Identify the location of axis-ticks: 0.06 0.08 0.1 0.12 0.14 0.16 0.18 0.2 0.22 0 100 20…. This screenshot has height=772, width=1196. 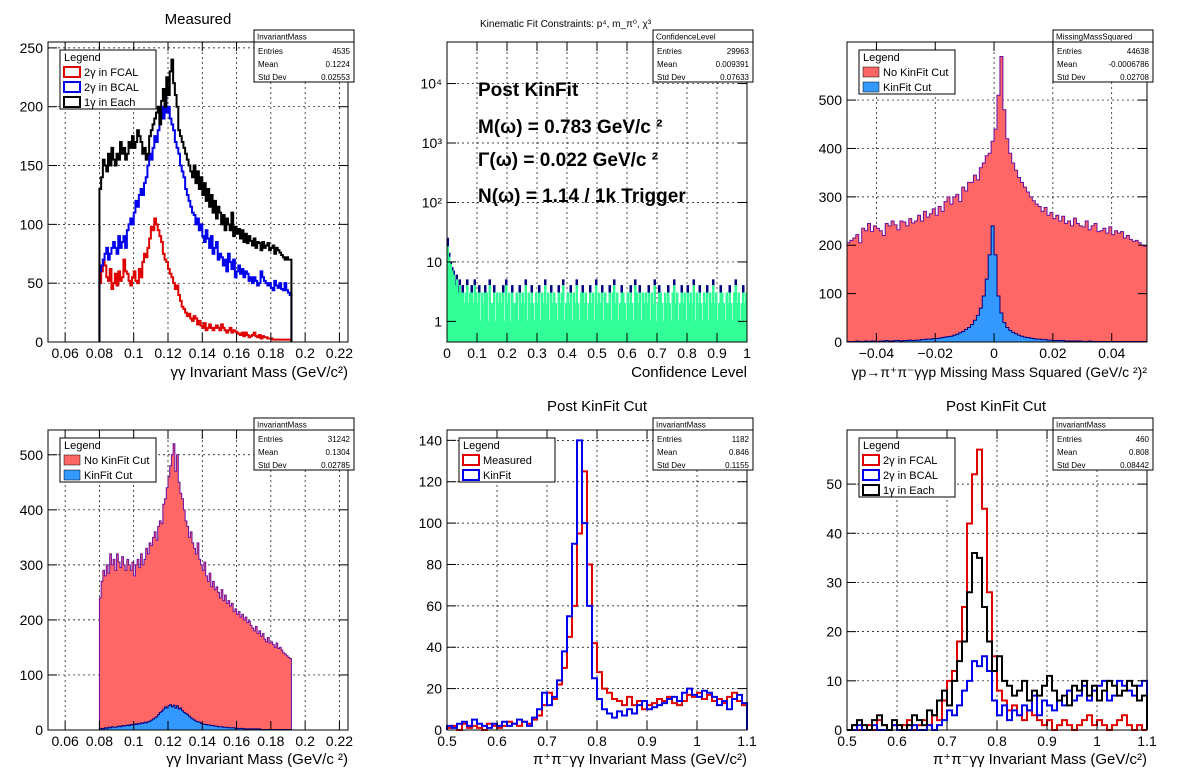
(186, 589).